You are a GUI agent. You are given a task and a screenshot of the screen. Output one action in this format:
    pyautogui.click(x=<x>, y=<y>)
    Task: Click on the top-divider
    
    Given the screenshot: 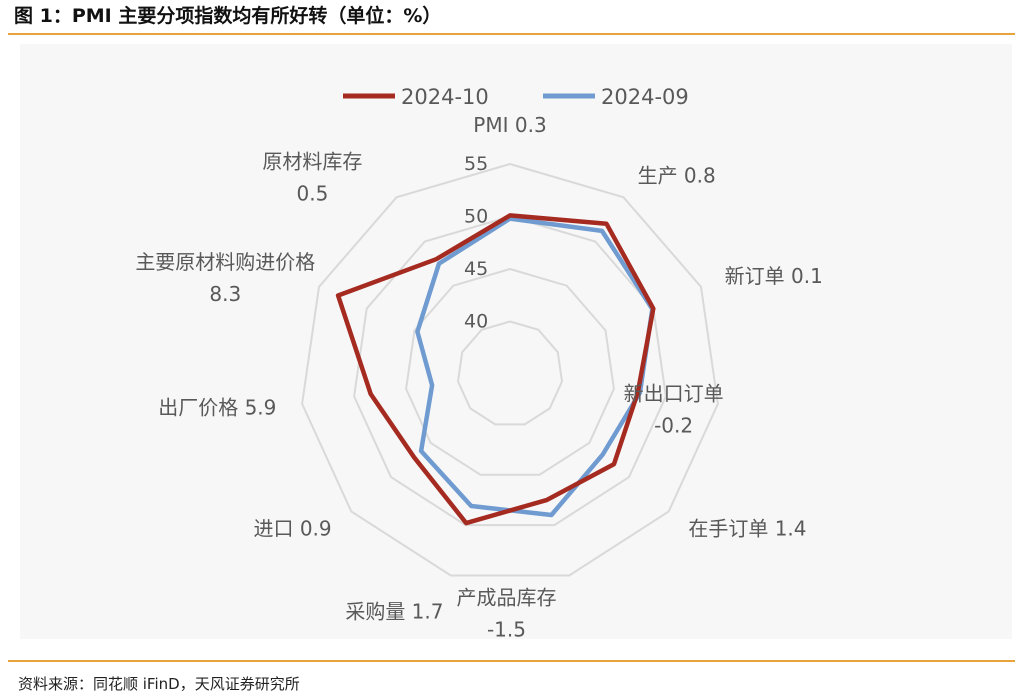 What is the action you would take?
    pyautogui.click(x=511, y=34)
    